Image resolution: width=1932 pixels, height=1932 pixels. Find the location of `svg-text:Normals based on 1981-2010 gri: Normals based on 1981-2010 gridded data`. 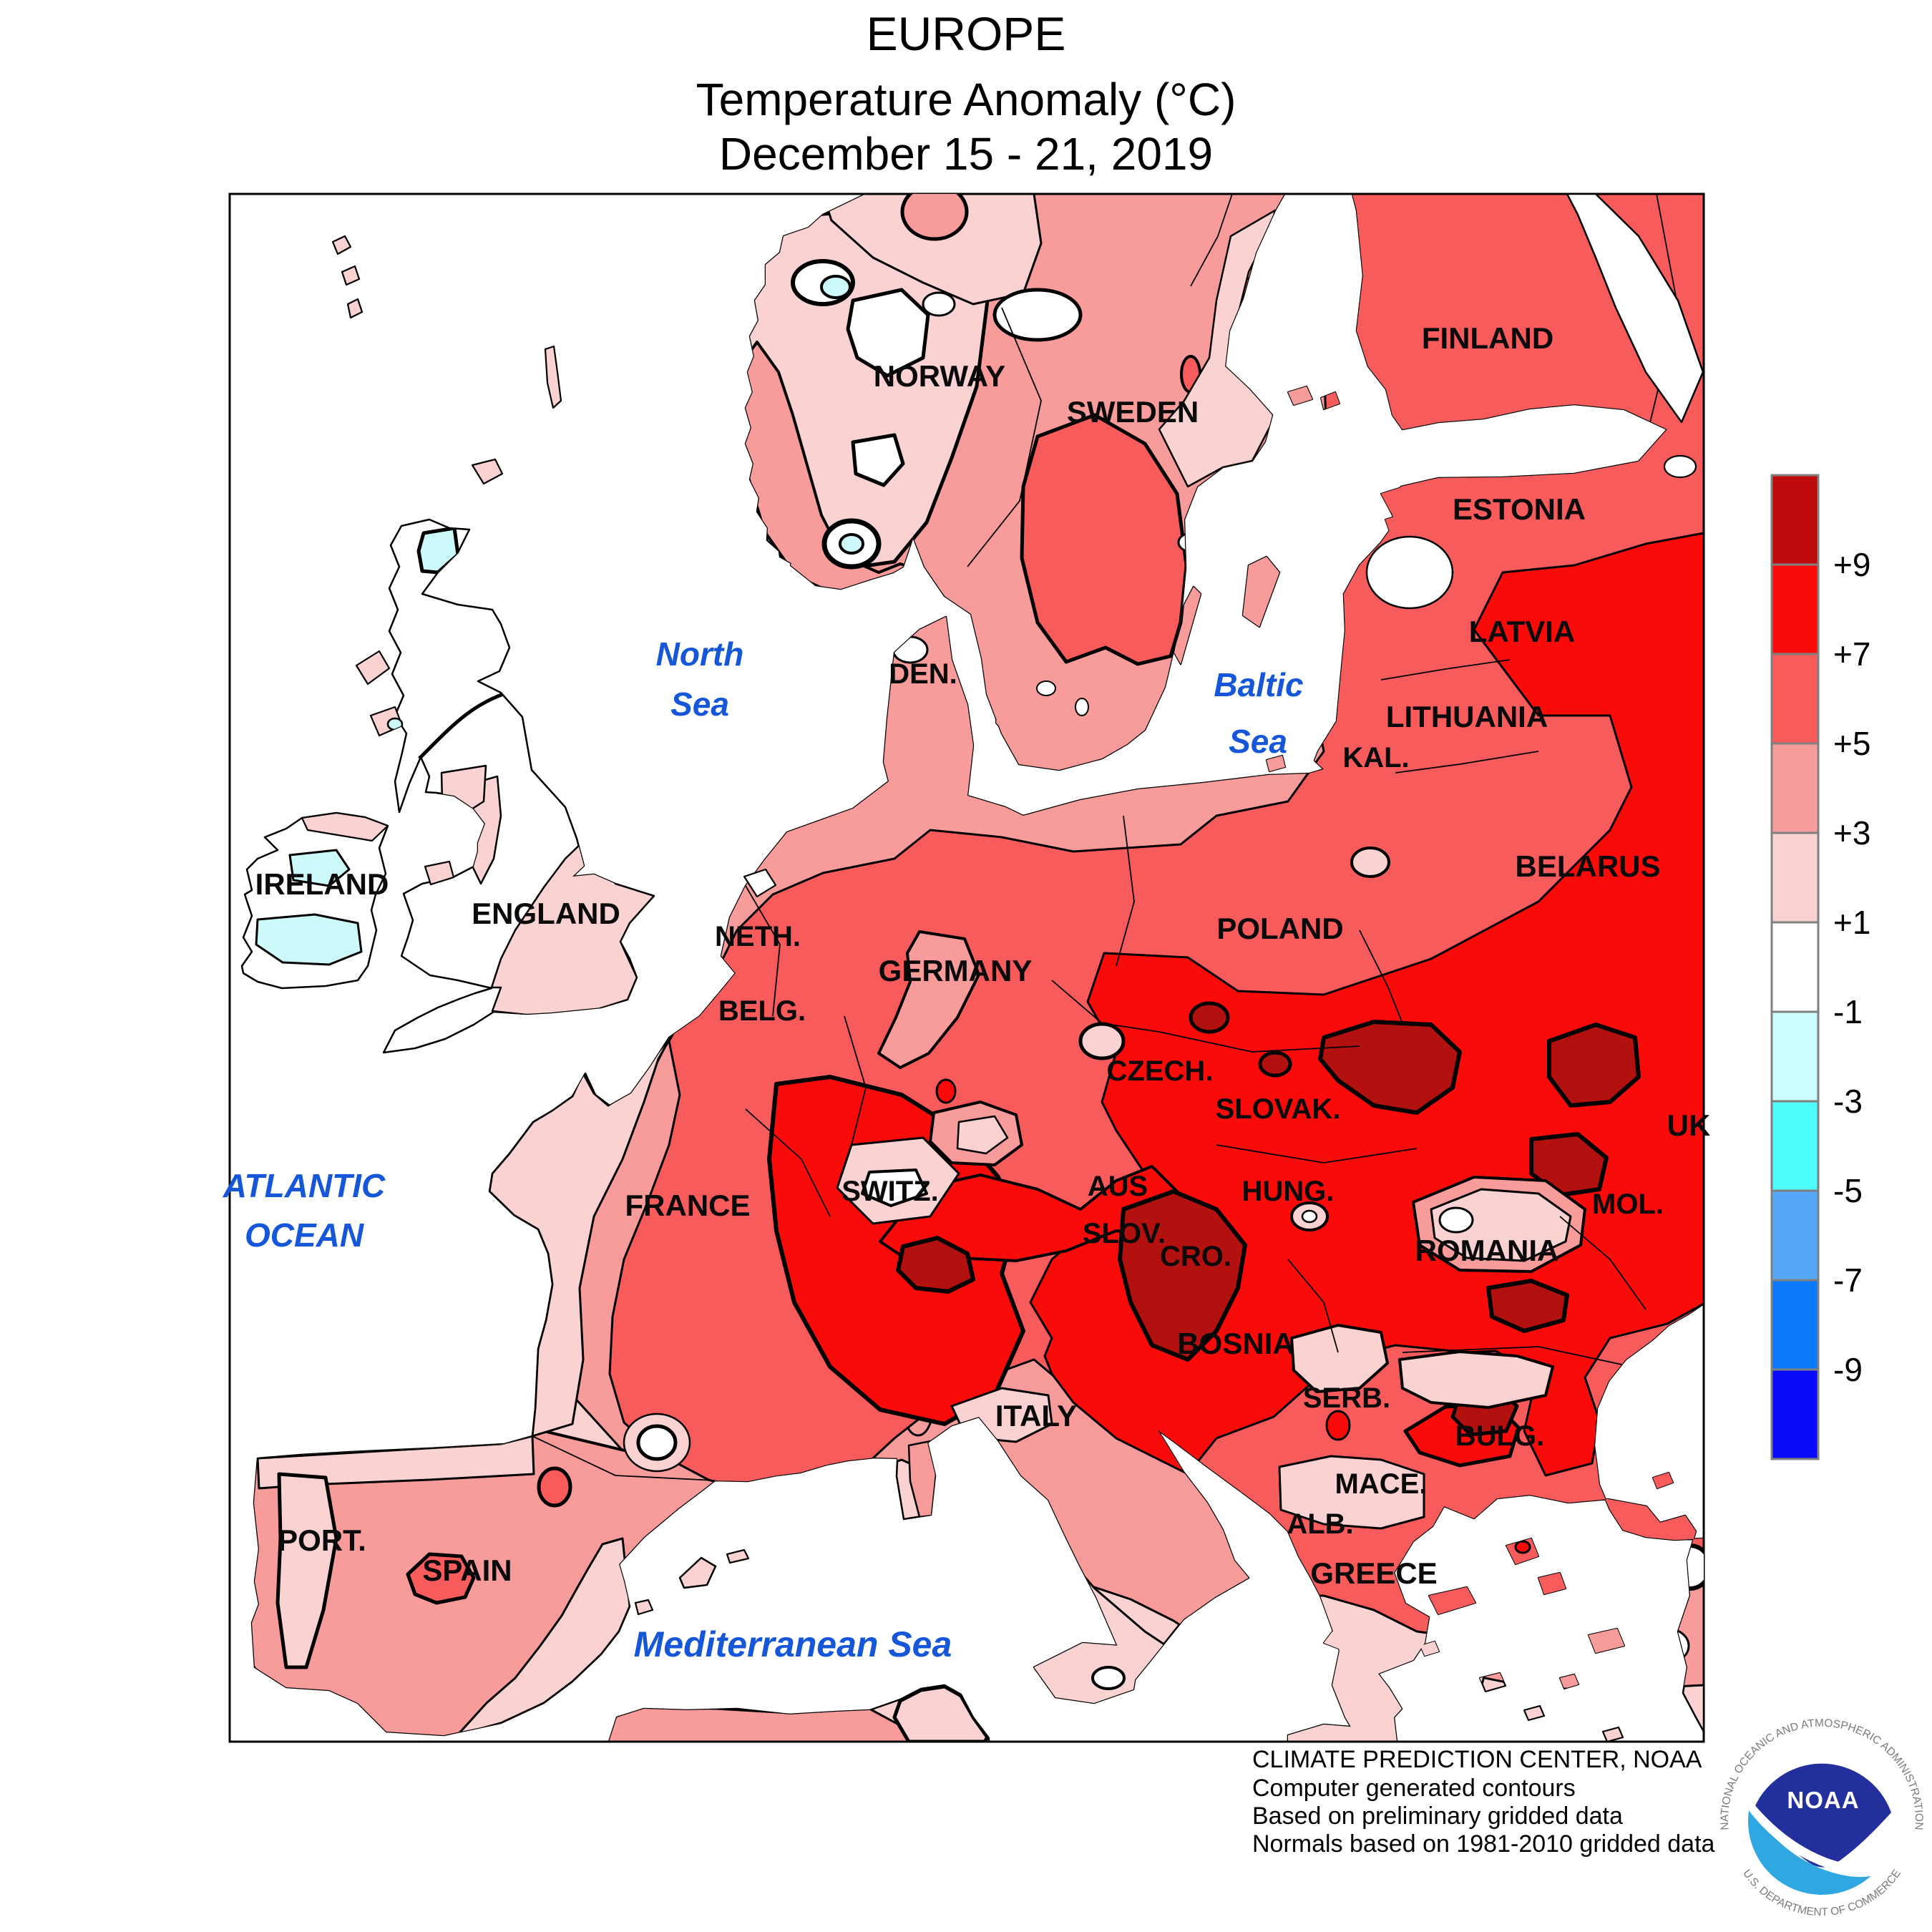

svg-text:Normals based on 1981-2010 gri: Normals based on 1981-2010 gridded data is located at coordinates (1483, 1844).